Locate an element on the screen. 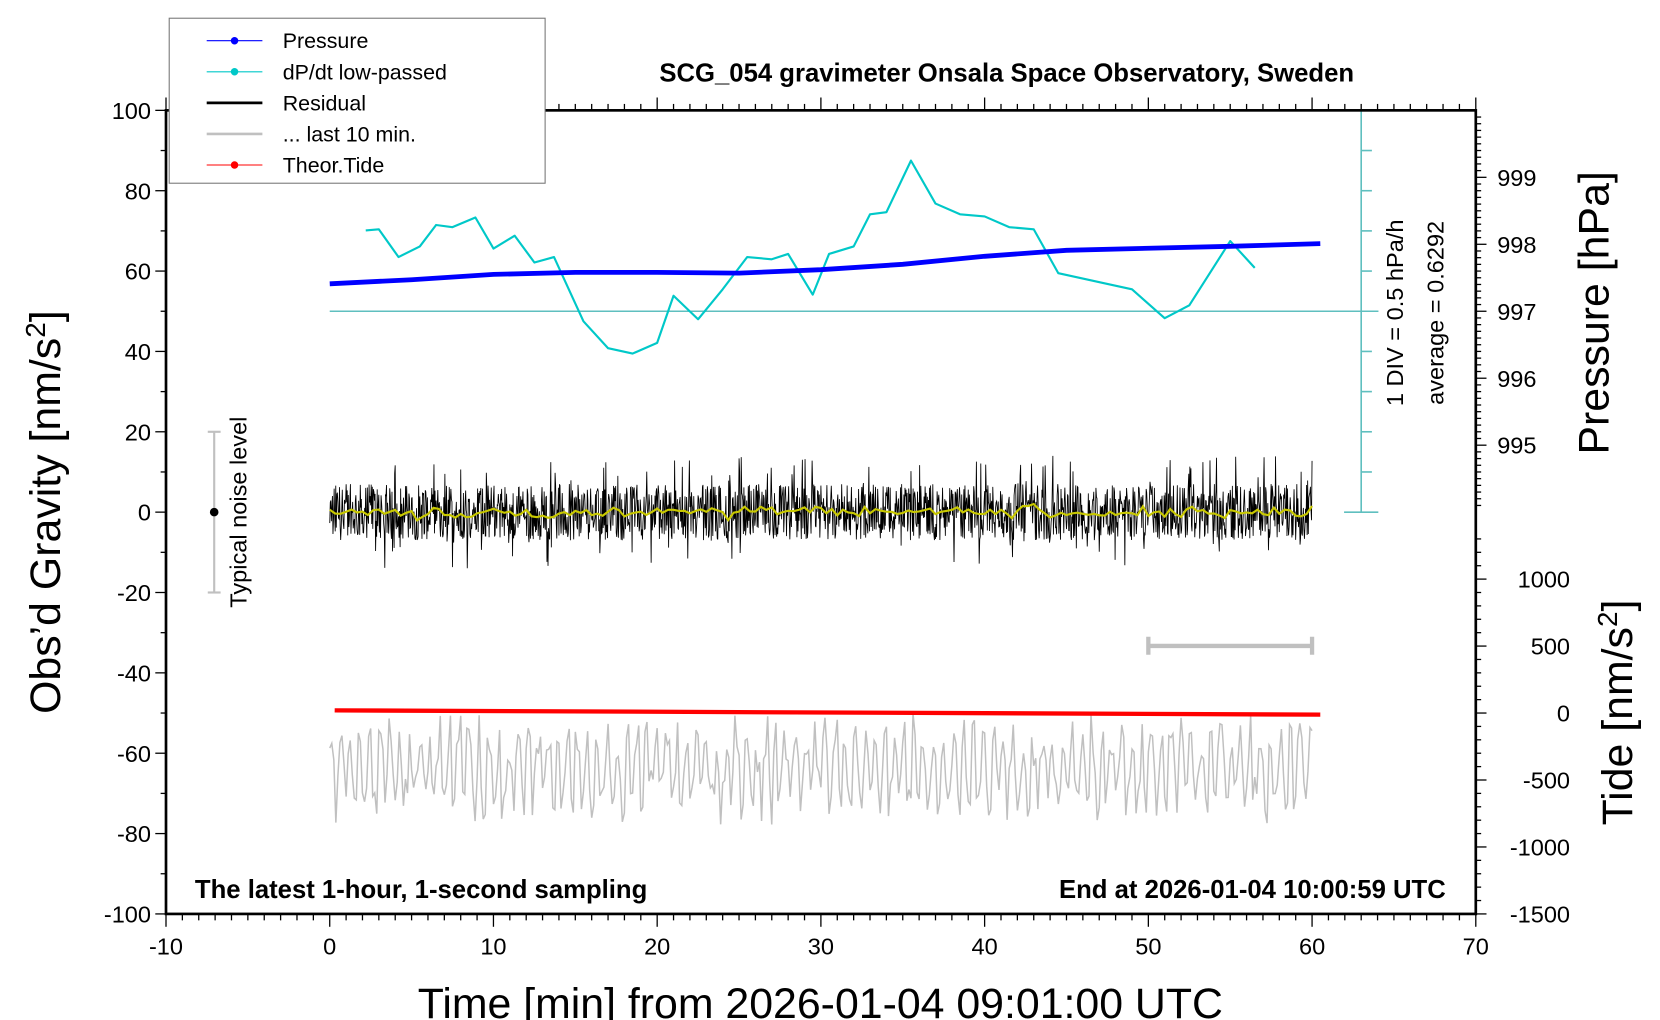 This screenshot has width=1660, height=1020. pressure-line is located at coordinates (825, 264).